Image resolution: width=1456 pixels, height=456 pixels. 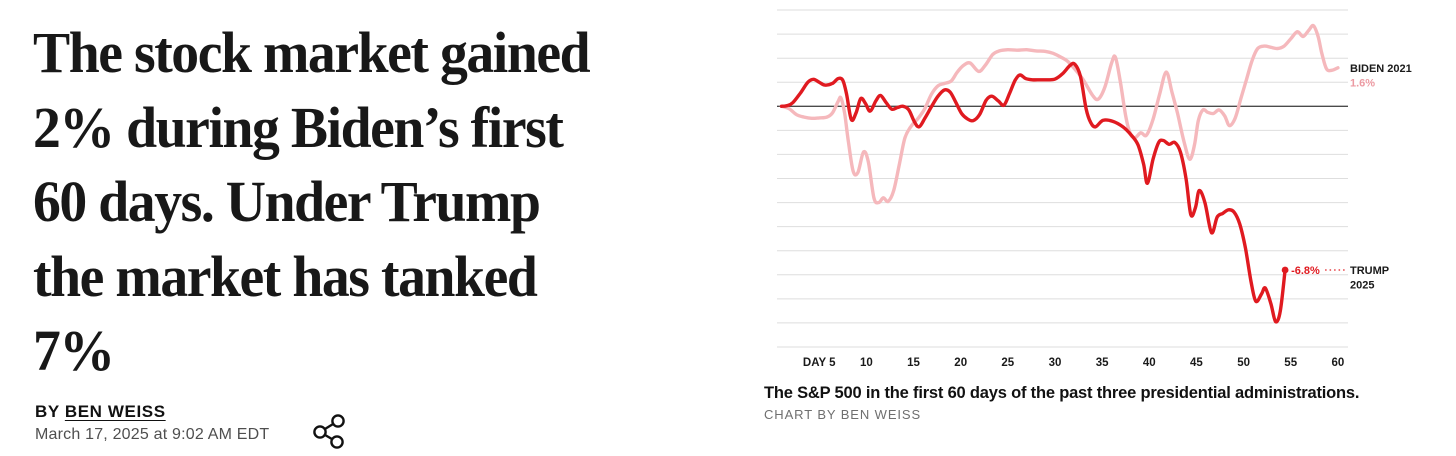 What do you see at coordinates (1243, 363) in the screenshot?
I see `x-axis-tick-label: 50` at bounding box center [1243, 363].